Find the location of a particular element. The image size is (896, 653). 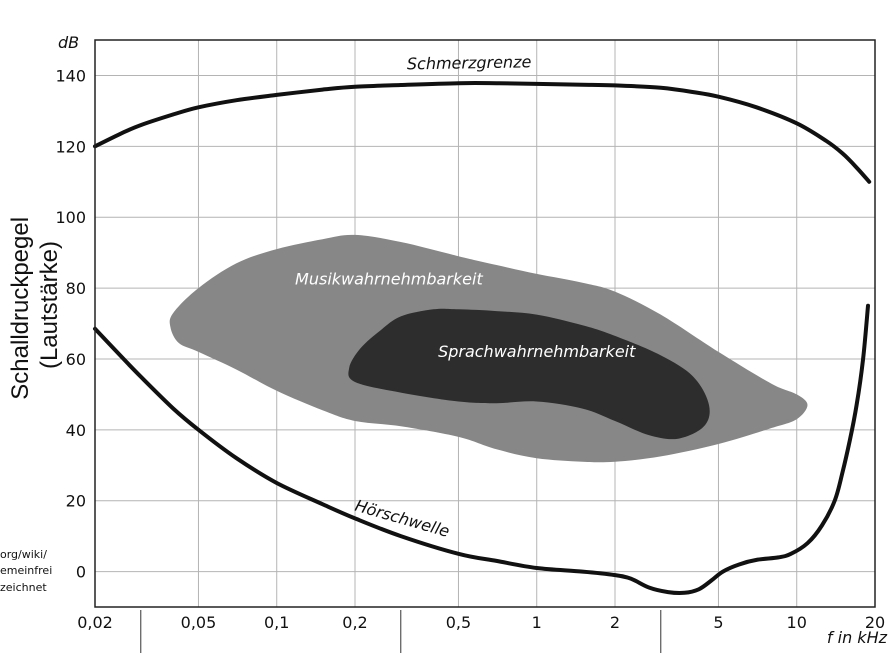

x-tick-label: 10 is located at coordinates (797, 622).